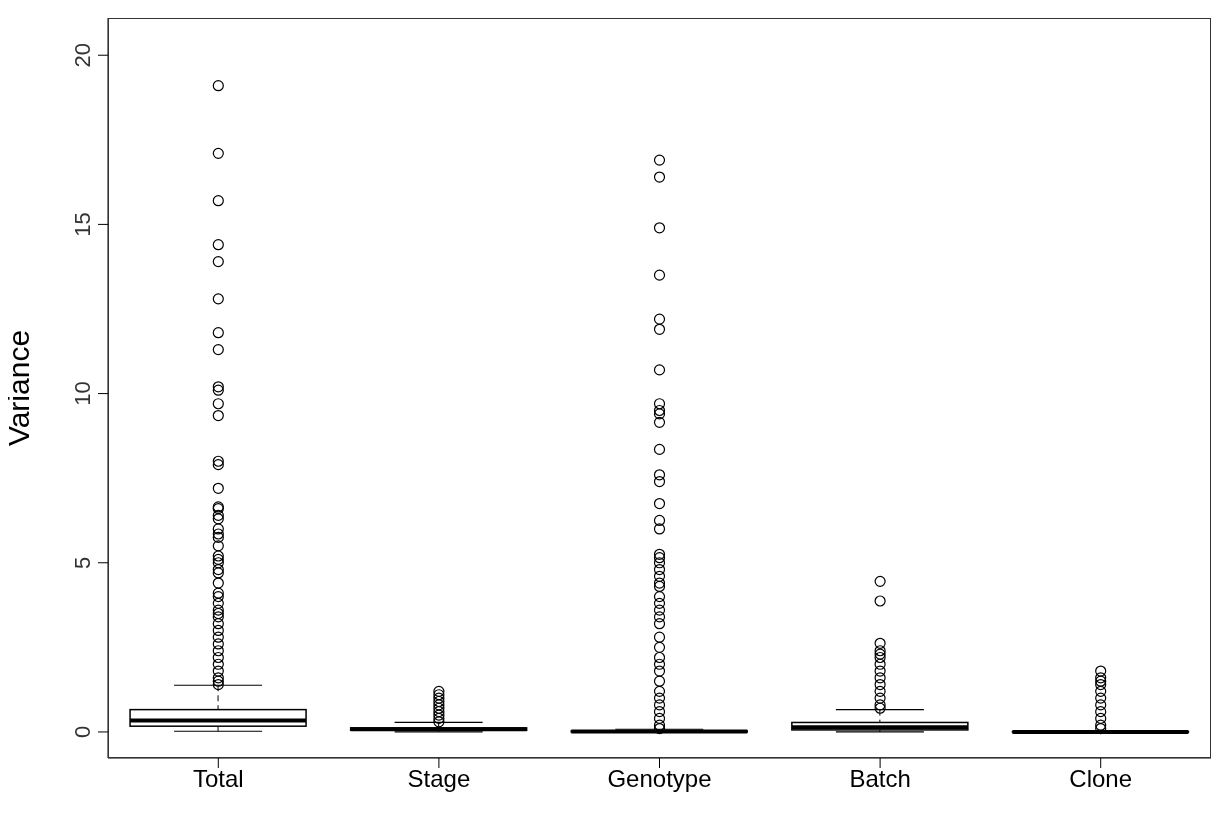 This screenshot has width=1229, height=830. What do you see at coordinates (82, 55) in the screenshot?
I see `y-tick-label: 20` at bounding box center [82, 55].